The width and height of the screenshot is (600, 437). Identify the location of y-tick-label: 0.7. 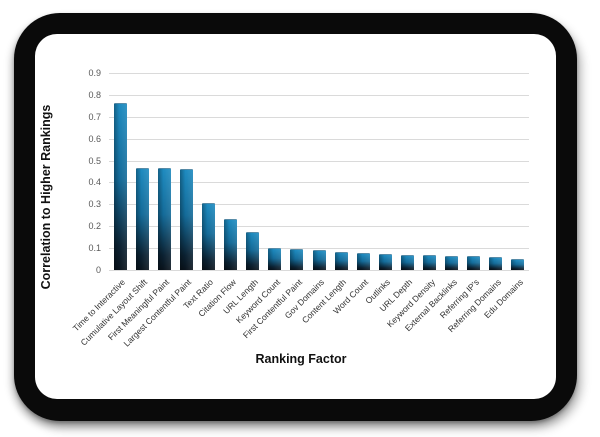
(94, 116).